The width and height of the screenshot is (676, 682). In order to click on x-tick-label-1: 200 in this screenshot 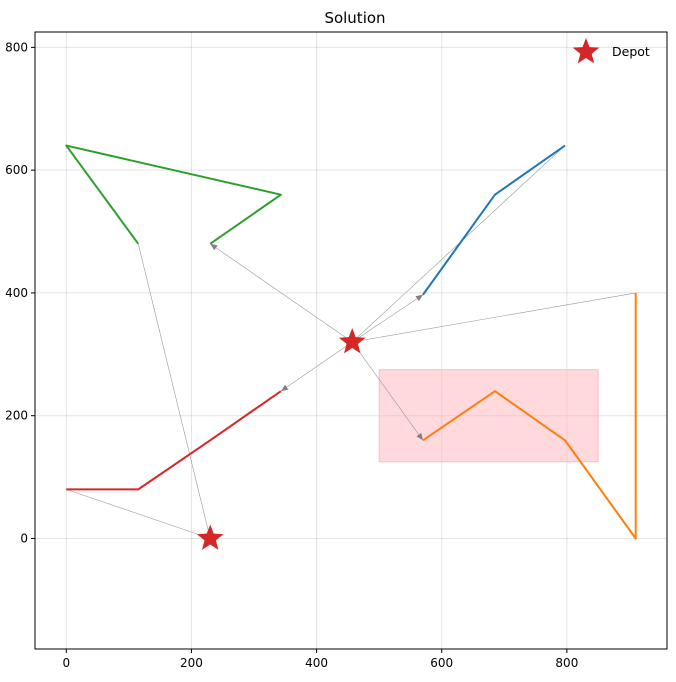, I will do `click(191, 663)`.